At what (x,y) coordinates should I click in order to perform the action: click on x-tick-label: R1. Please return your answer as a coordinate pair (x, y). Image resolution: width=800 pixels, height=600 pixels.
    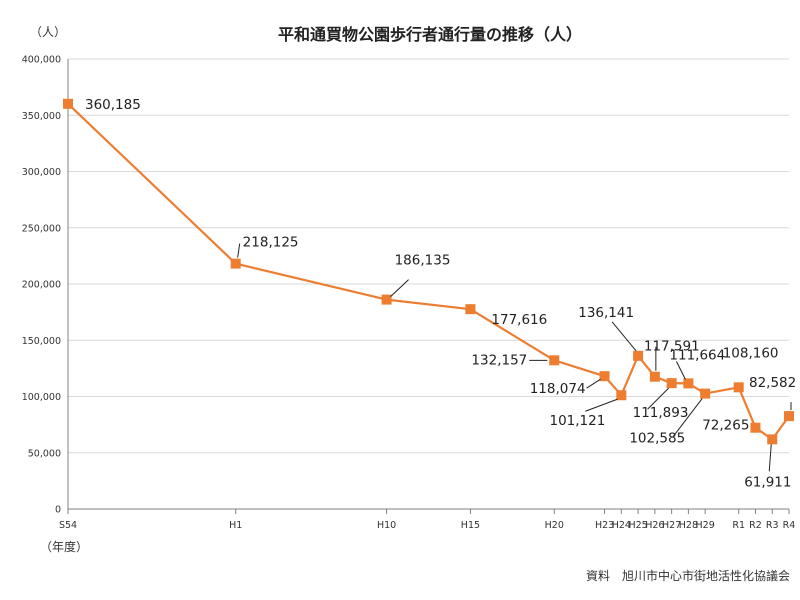
    Looking at the image, I should click on (738, 525).